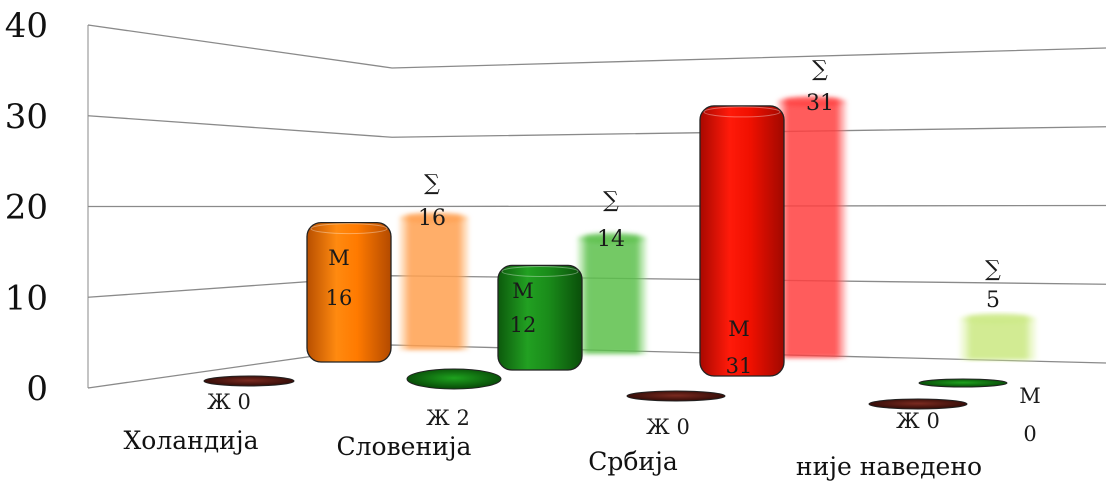 This screenshot has width=1106, height=488. I want to click on sum-label-value: 16, so click(432, 218).